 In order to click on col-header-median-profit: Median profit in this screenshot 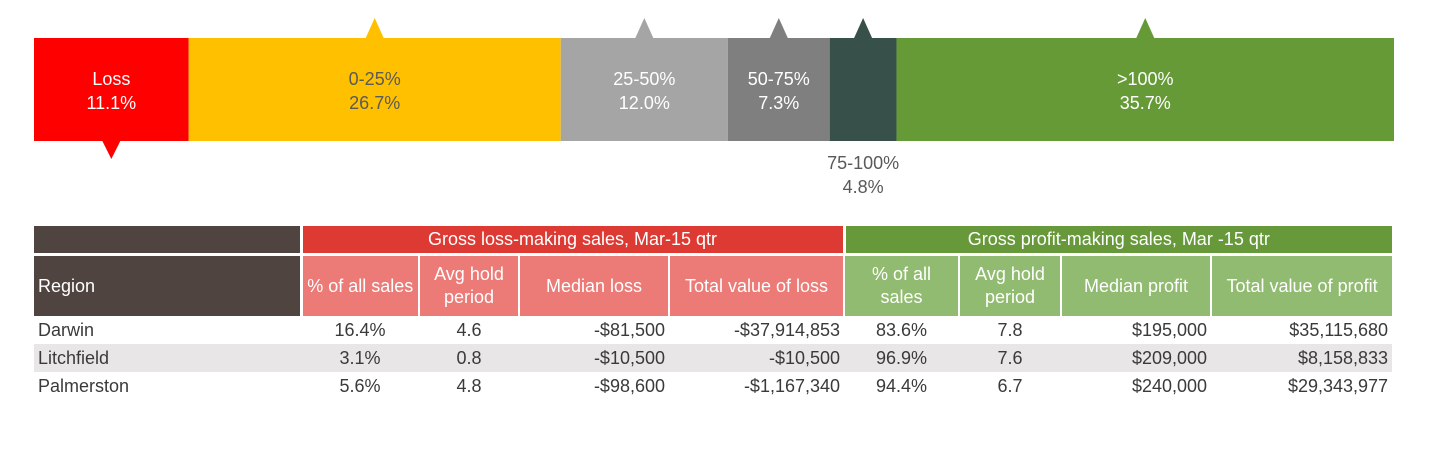, I will do `click(1137, 284)`.